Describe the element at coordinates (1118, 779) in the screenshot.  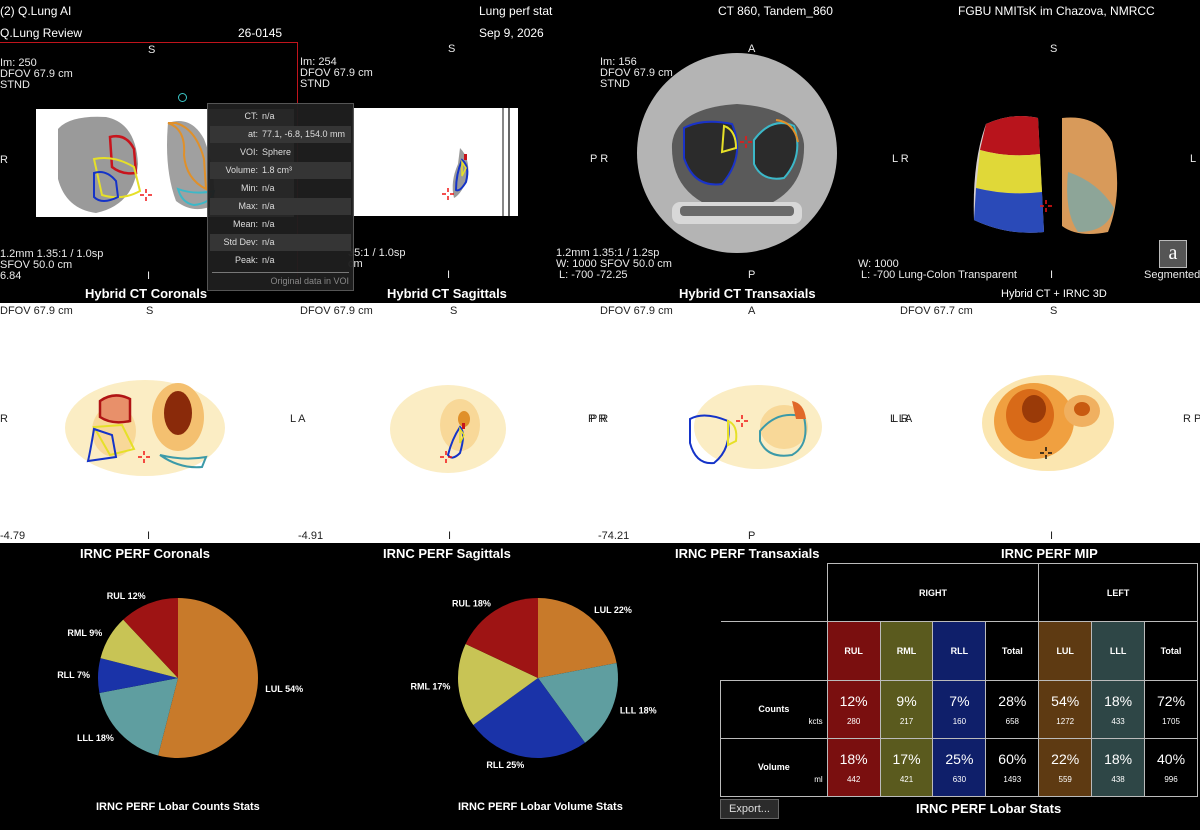
I see `stat-abs: 438` at that location.